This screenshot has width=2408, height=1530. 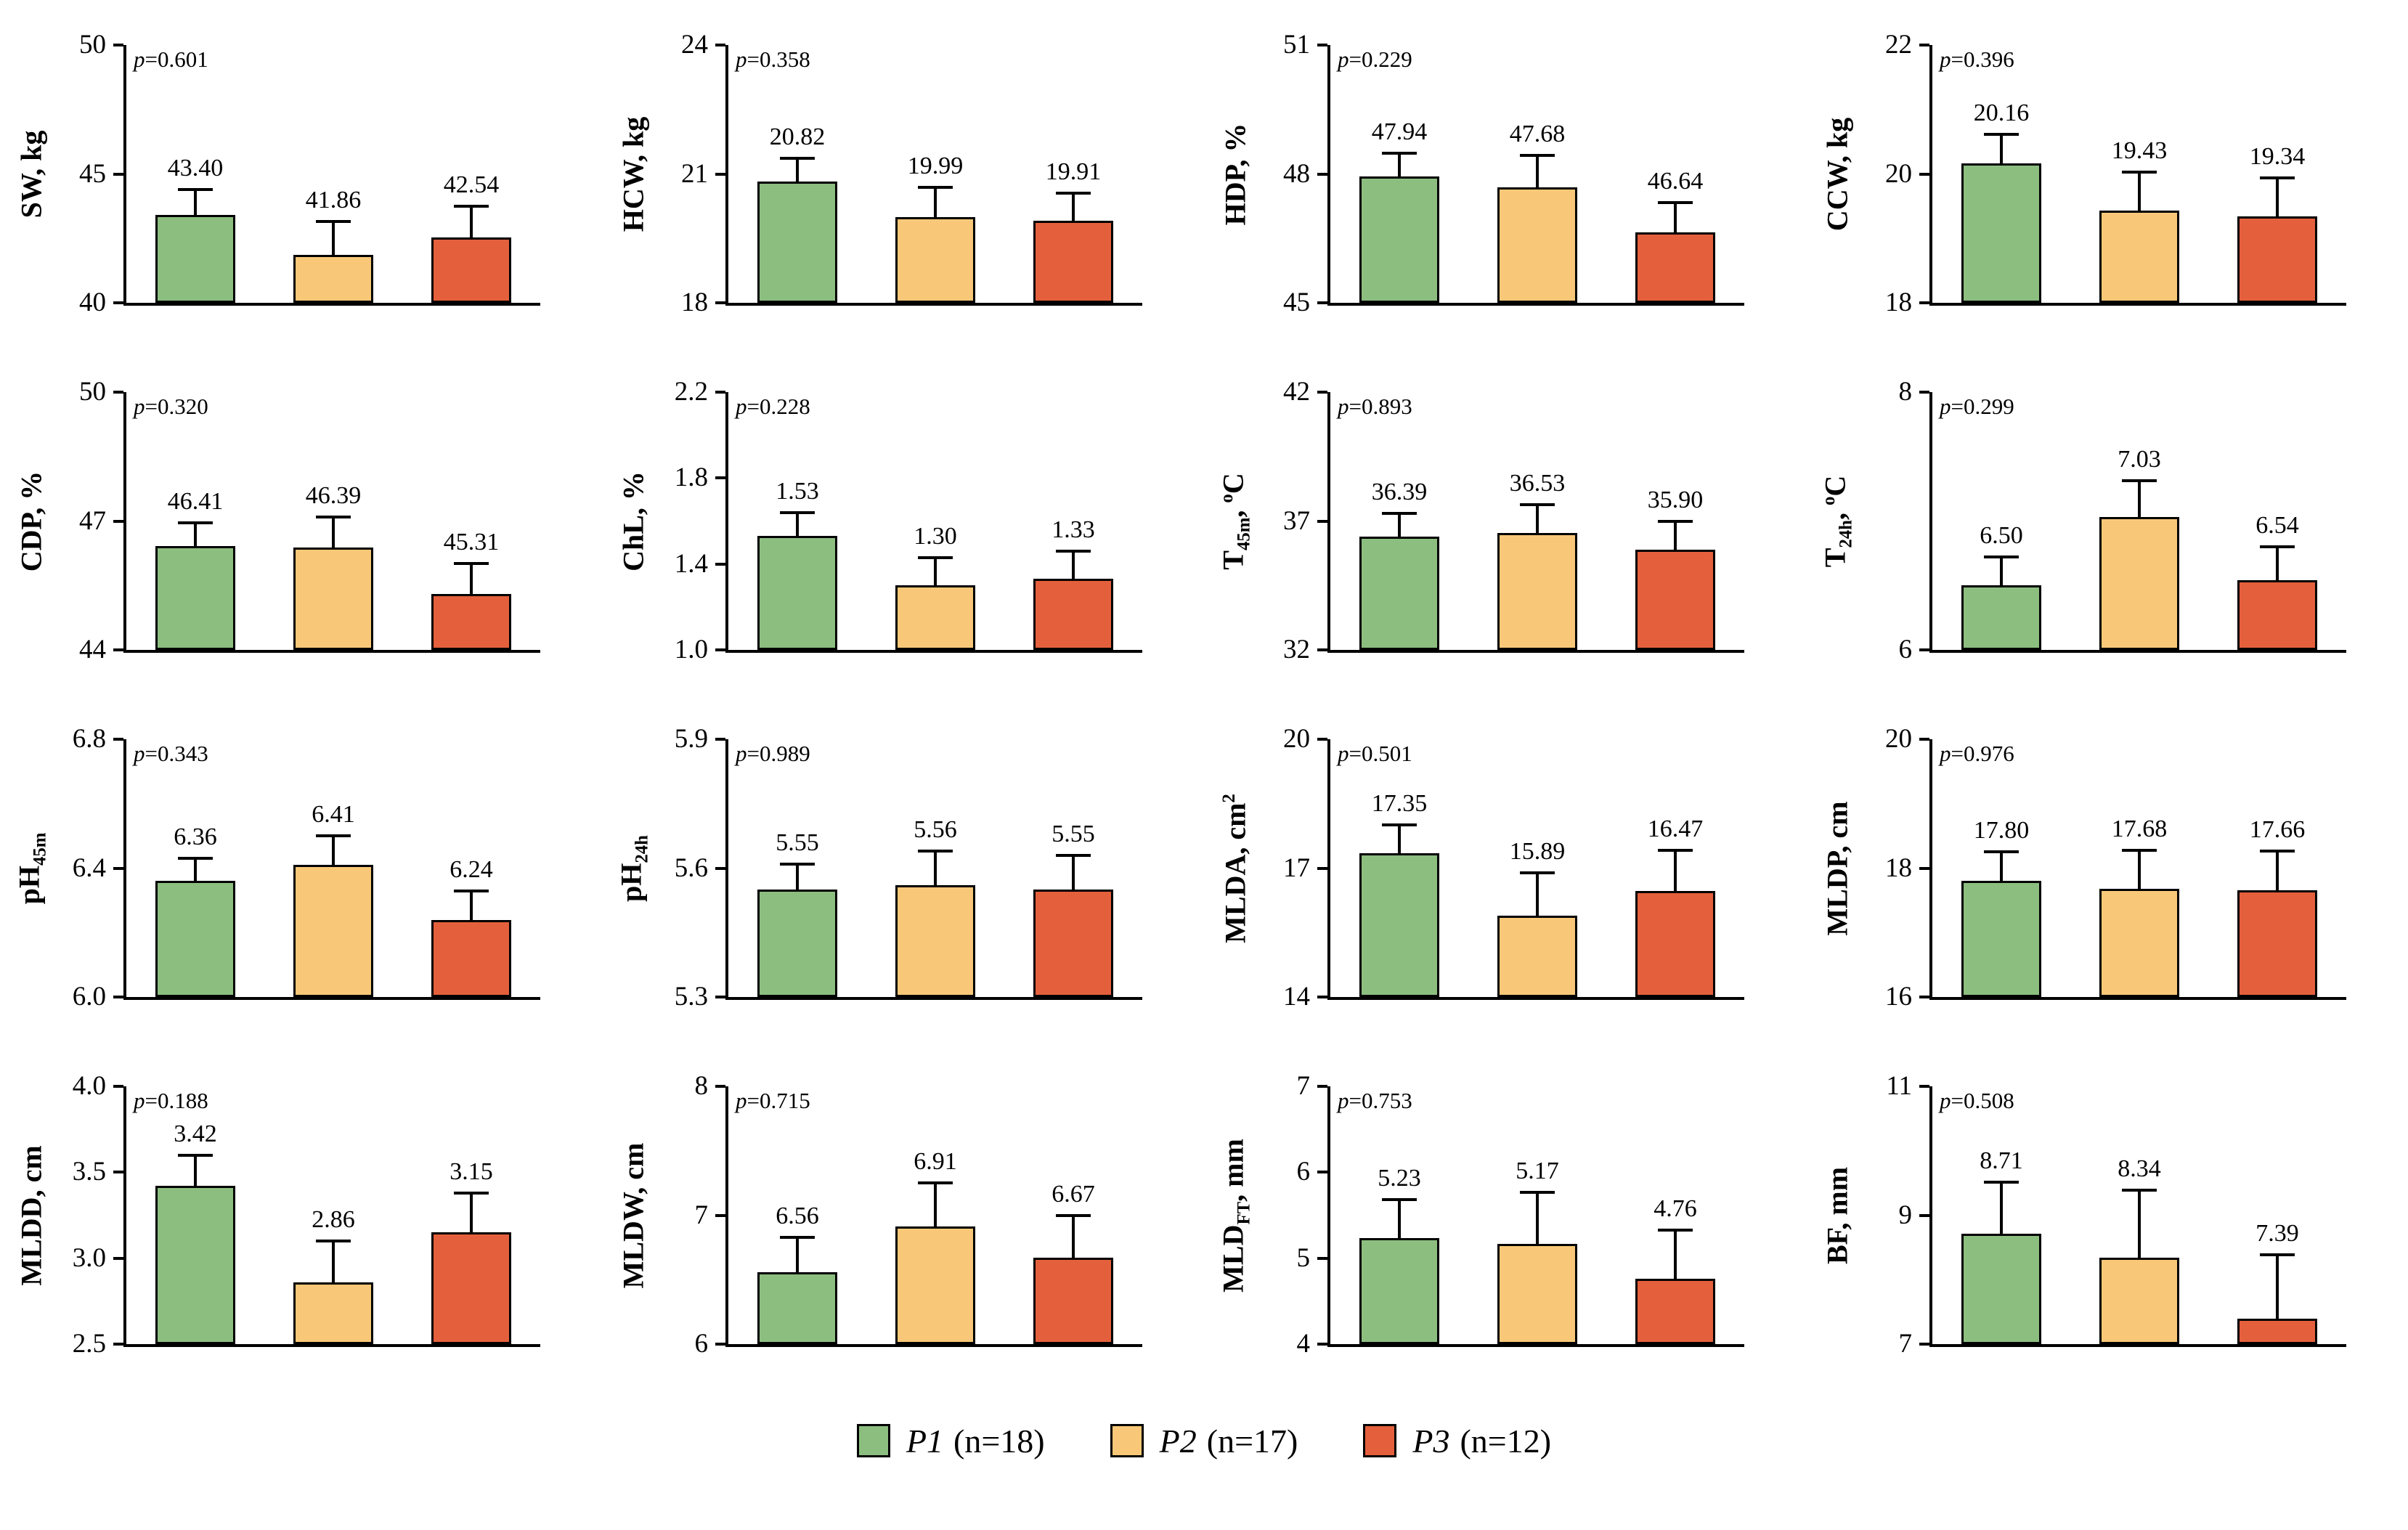 What do you see at coordinates (1303, 1344) in the screenshot?
I see `y-tick-label: 4` at bounding box center [1303, 1344].